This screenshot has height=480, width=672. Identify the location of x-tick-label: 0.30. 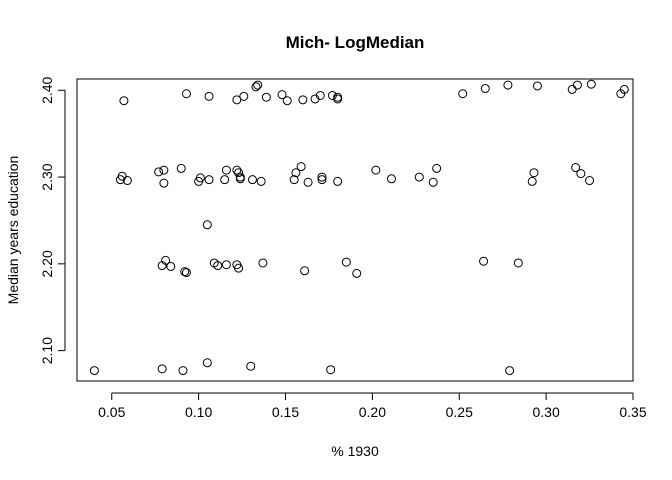
(546, 412).